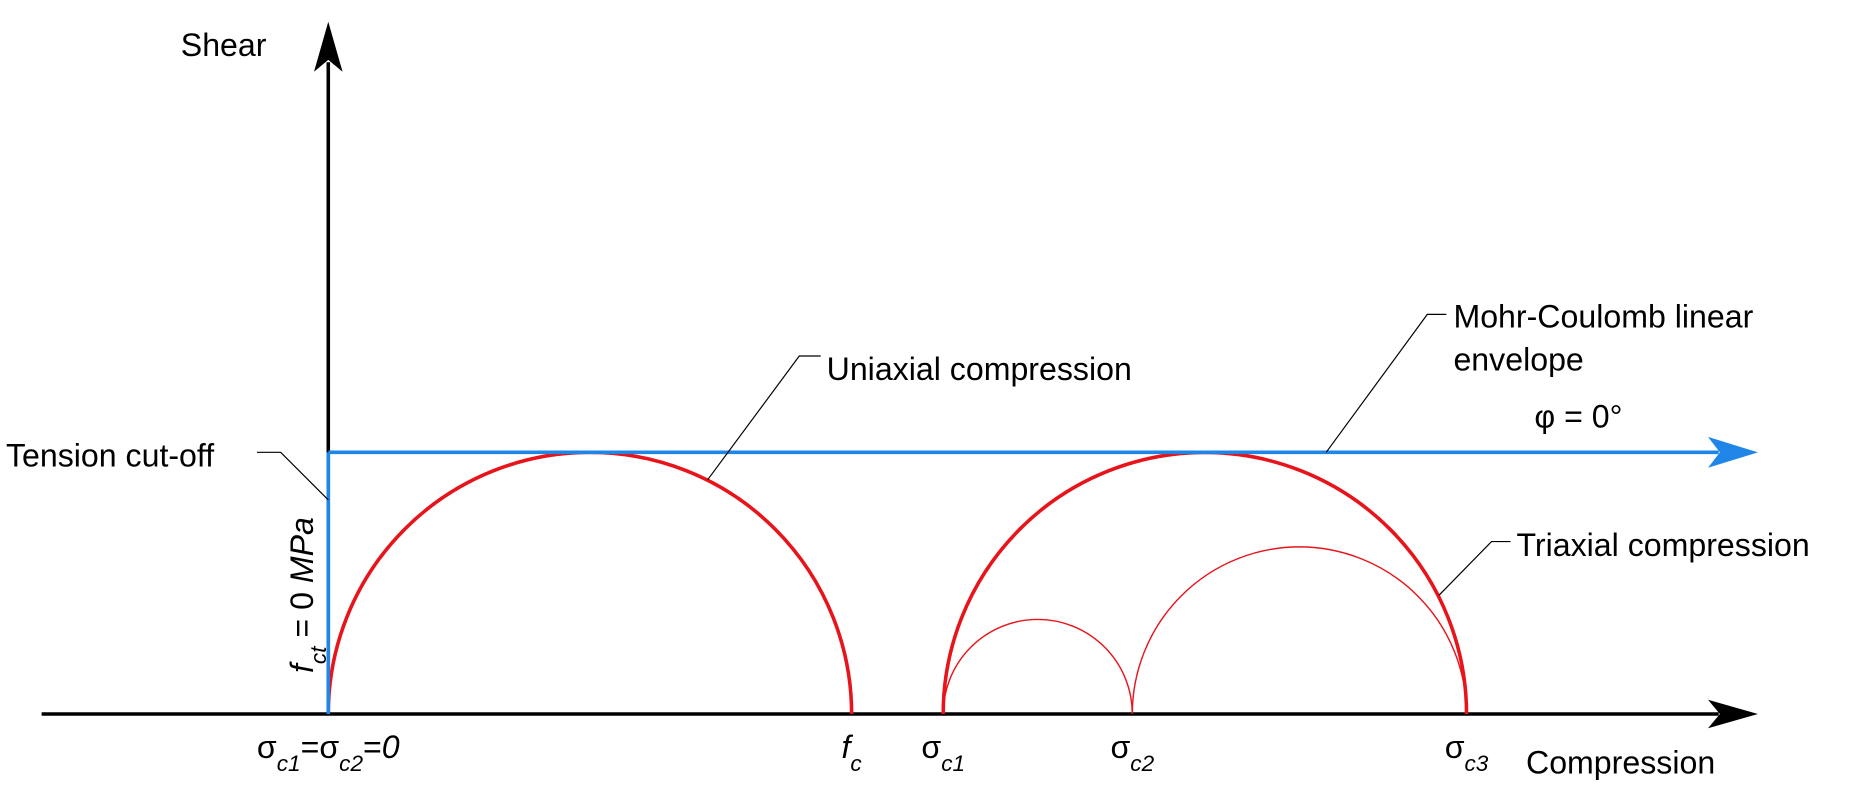 The image size is (1865, 800). Describe the element at coordinates (1477, 763) in the screenshot. I see `label-part: c3` at that location.